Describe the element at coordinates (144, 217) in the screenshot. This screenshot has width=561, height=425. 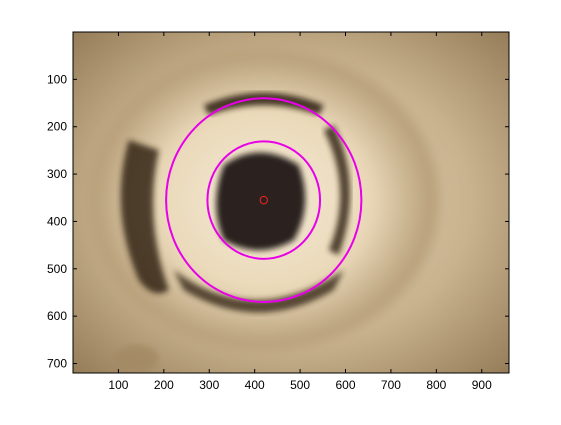
I see `pipe-reflection-left` at that location.